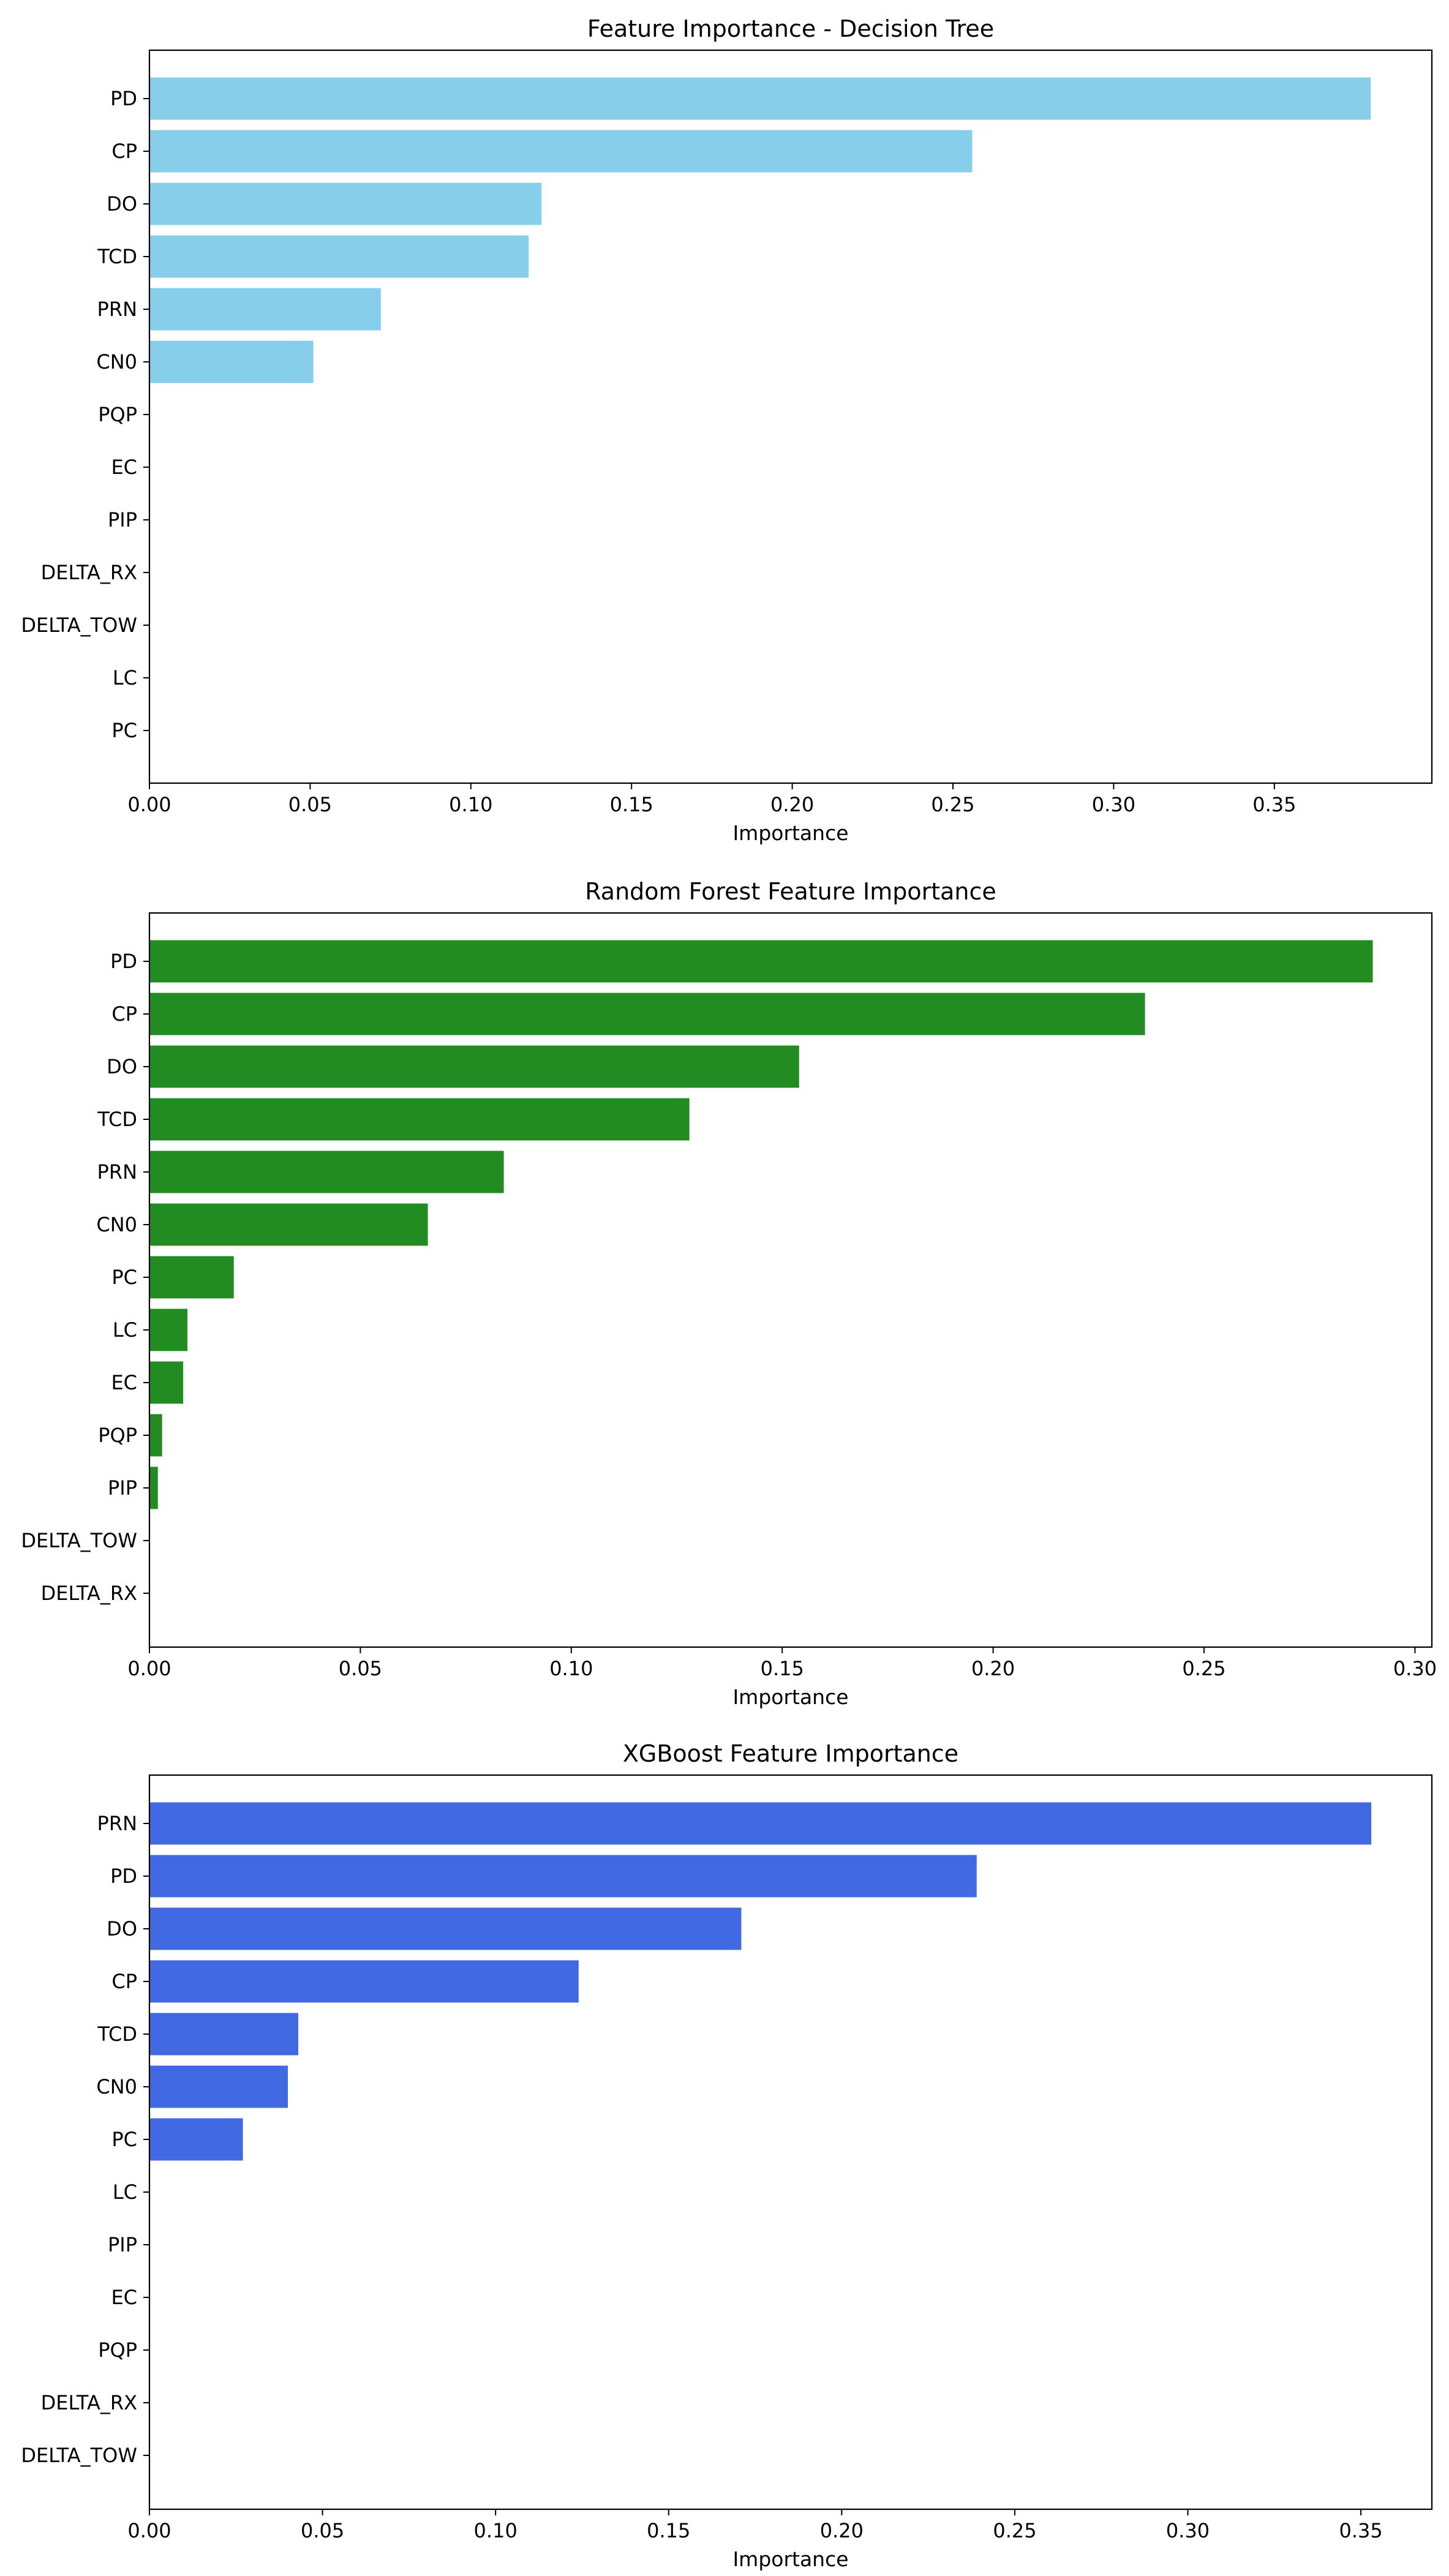 The image size is (1449, 2576). I want to click on chart-title: Random Forest Feature Importance, so click(790, 891).